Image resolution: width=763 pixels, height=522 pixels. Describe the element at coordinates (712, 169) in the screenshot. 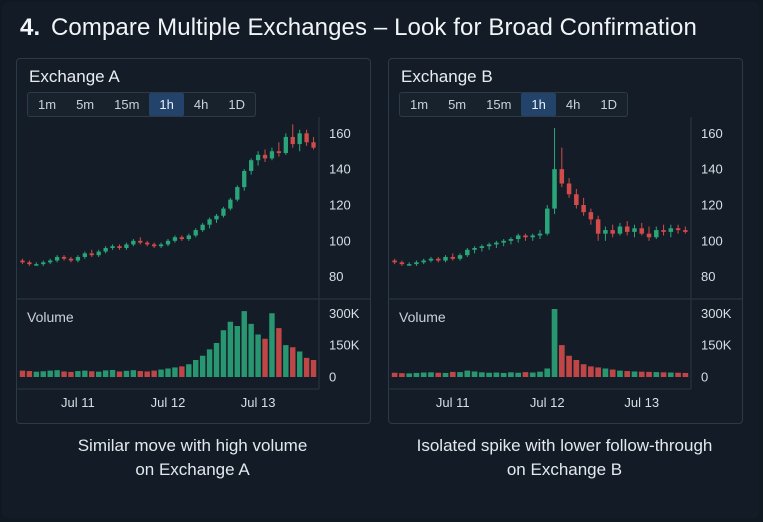

I see `price-tick-label: 140` at that location.